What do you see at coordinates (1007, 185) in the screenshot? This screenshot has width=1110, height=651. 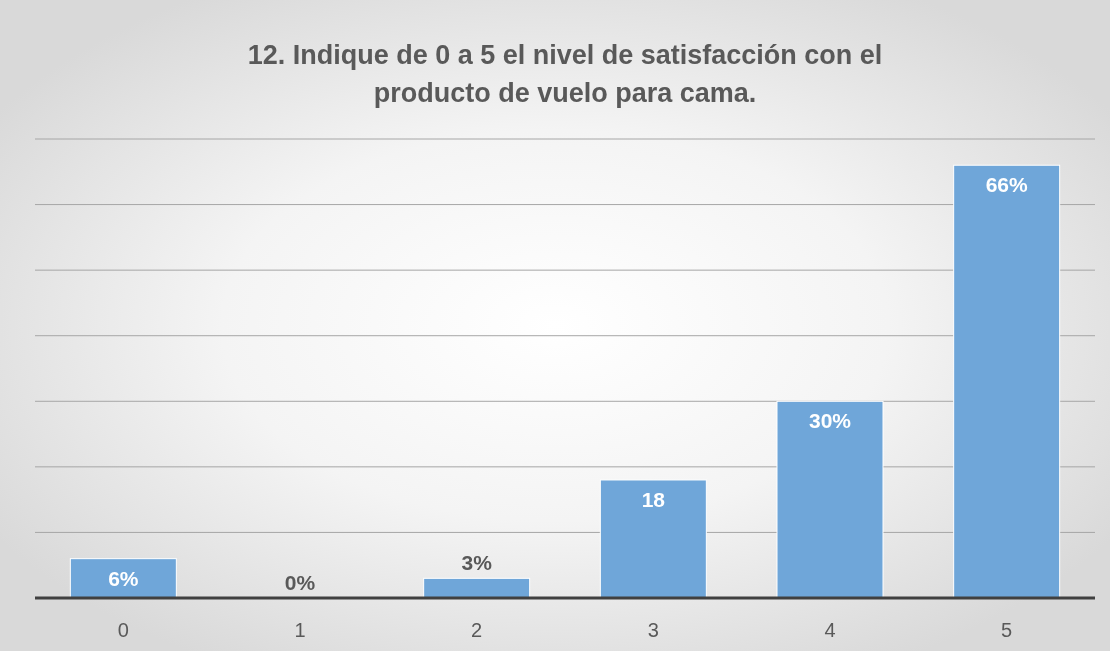 I see `data-label: 66%` at bounding box center [1007, 185].